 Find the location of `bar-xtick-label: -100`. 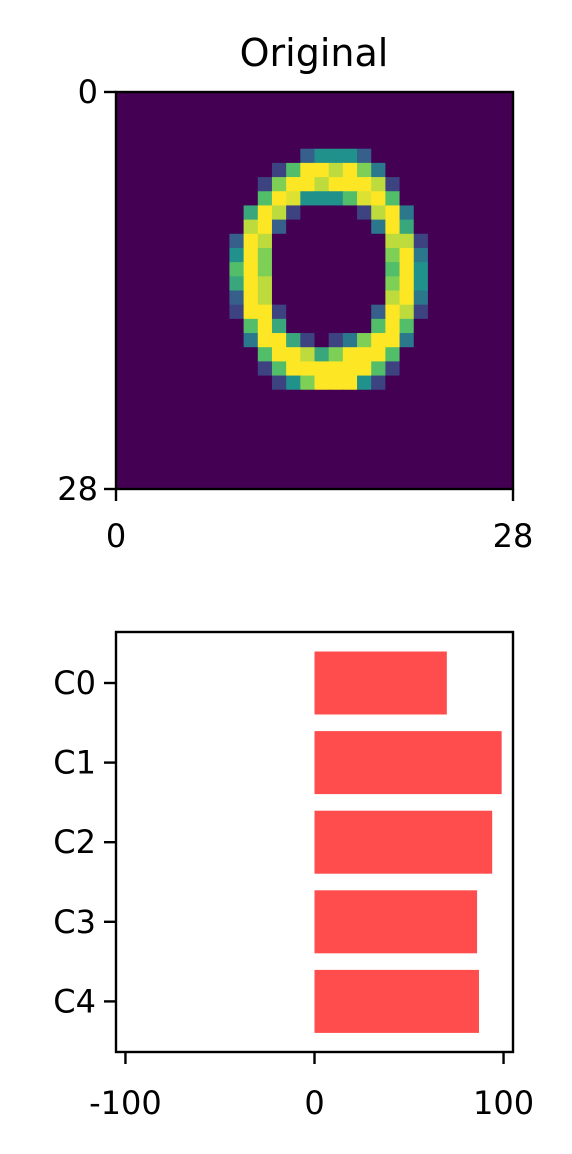

bar-xtick-label: -100 is located at coordinates (125, 1103).